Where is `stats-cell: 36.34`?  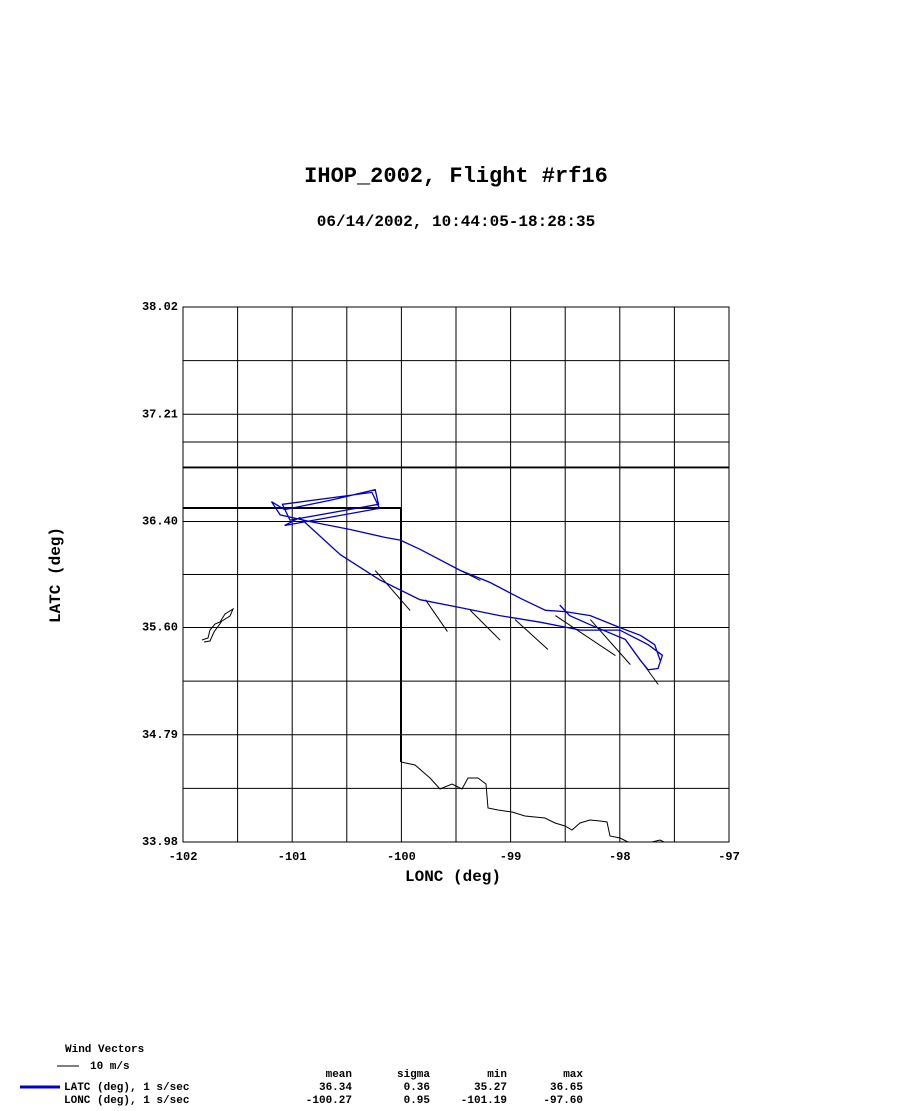
stats-cell: 36.34 is located at coordinates (335, 1088).